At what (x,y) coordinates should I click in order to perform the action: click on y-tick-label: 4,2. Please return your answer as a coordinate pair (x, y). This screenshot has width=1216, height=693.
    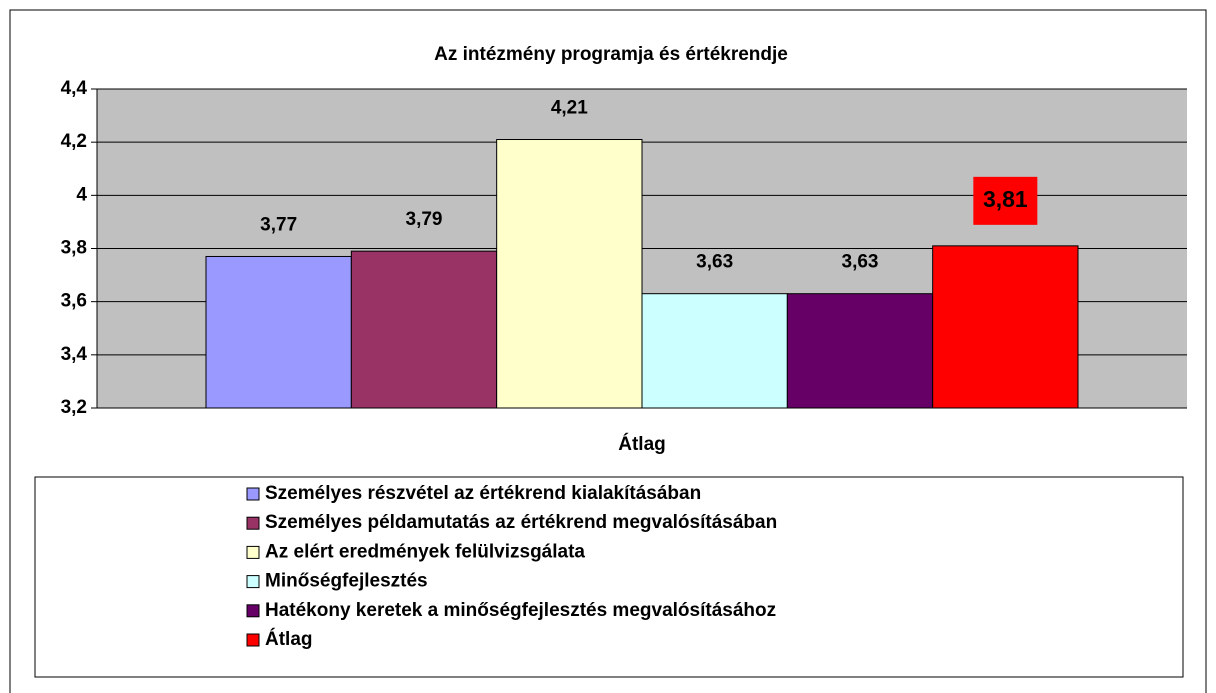
    Looking at the image, I should click on (74, 141).